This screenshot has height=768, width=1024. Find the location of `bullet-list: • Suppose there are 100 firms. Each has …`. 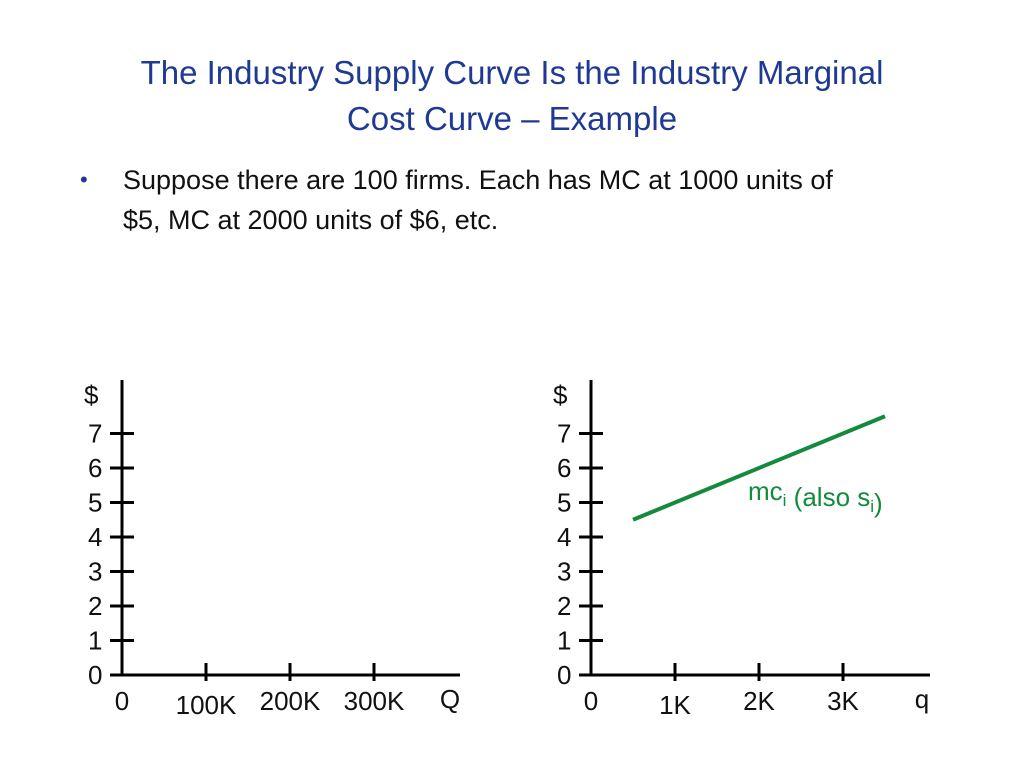

bullet-list: • Suppose there are 100 firms. Each has … is located at coordinates (520, 200).